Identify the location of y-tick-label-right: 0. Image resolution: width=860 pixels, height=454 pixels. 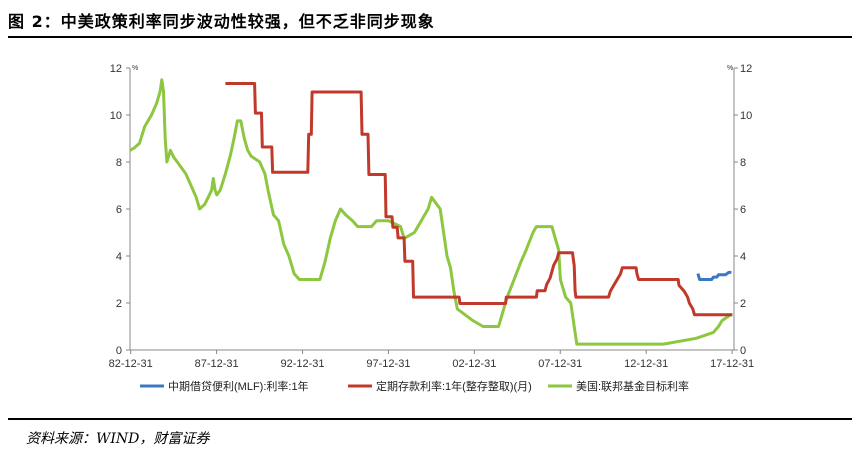
(743, 351).